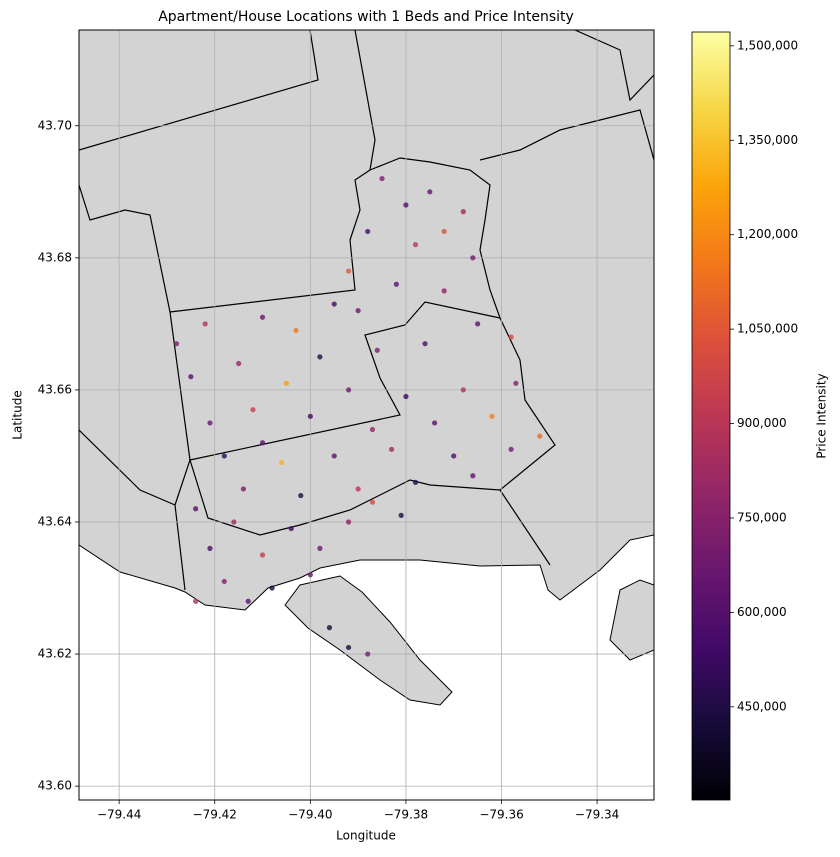 The image size is (840, 857). Describe the element at coordinates (55, 521) in the screenshot. I see `y-tick-label: 43.64` at that location.